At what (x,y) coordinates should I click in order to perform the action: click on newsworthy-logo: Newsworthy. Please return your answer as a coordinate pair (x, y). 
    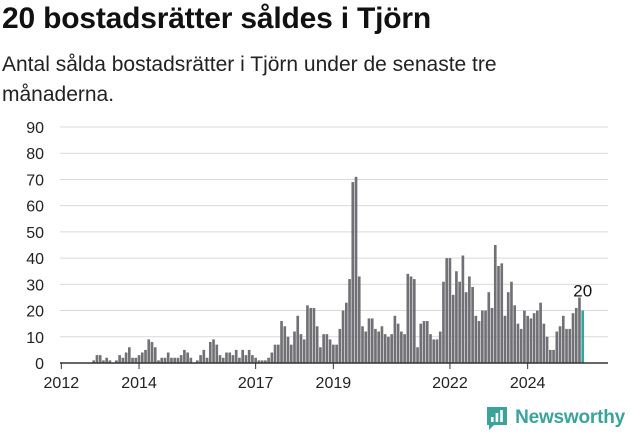
    Looking at the image, I should click on (555, 418).